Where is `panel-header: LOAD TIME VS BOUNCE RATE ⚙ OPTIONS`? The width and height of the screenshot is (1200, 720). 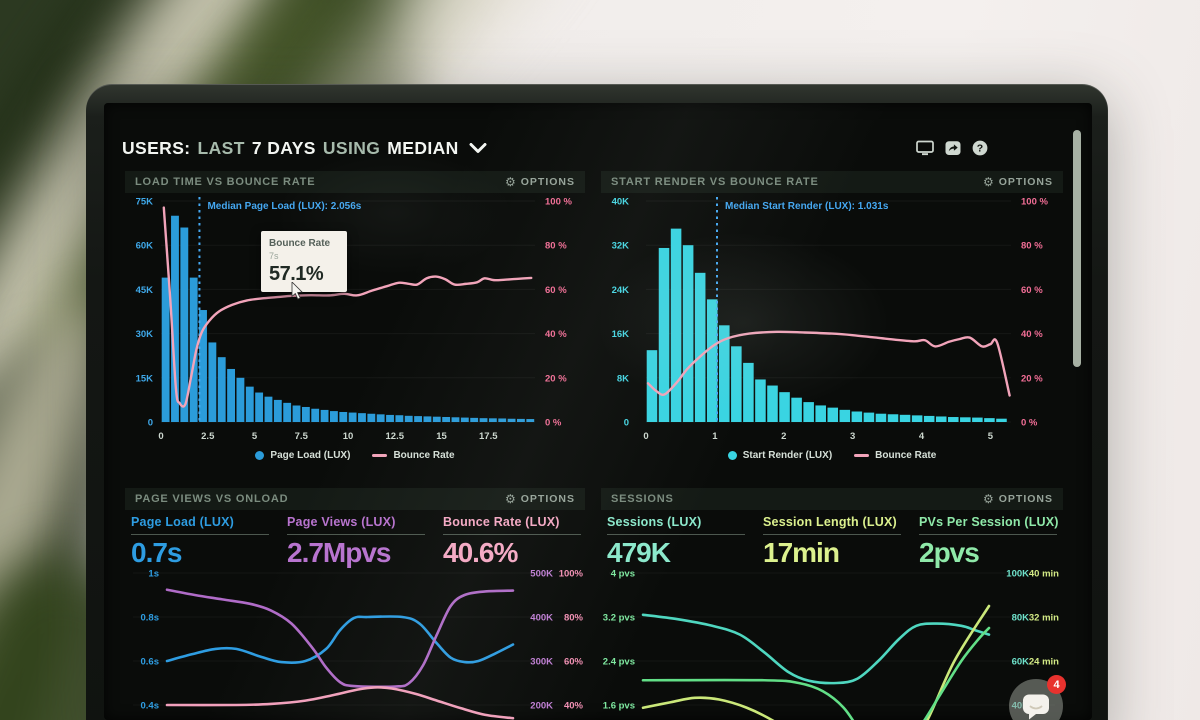
panel-header: LOAD TIME VS BOUNCE RATE ⚙ OPTIONS is located at coordinates (355, 182).